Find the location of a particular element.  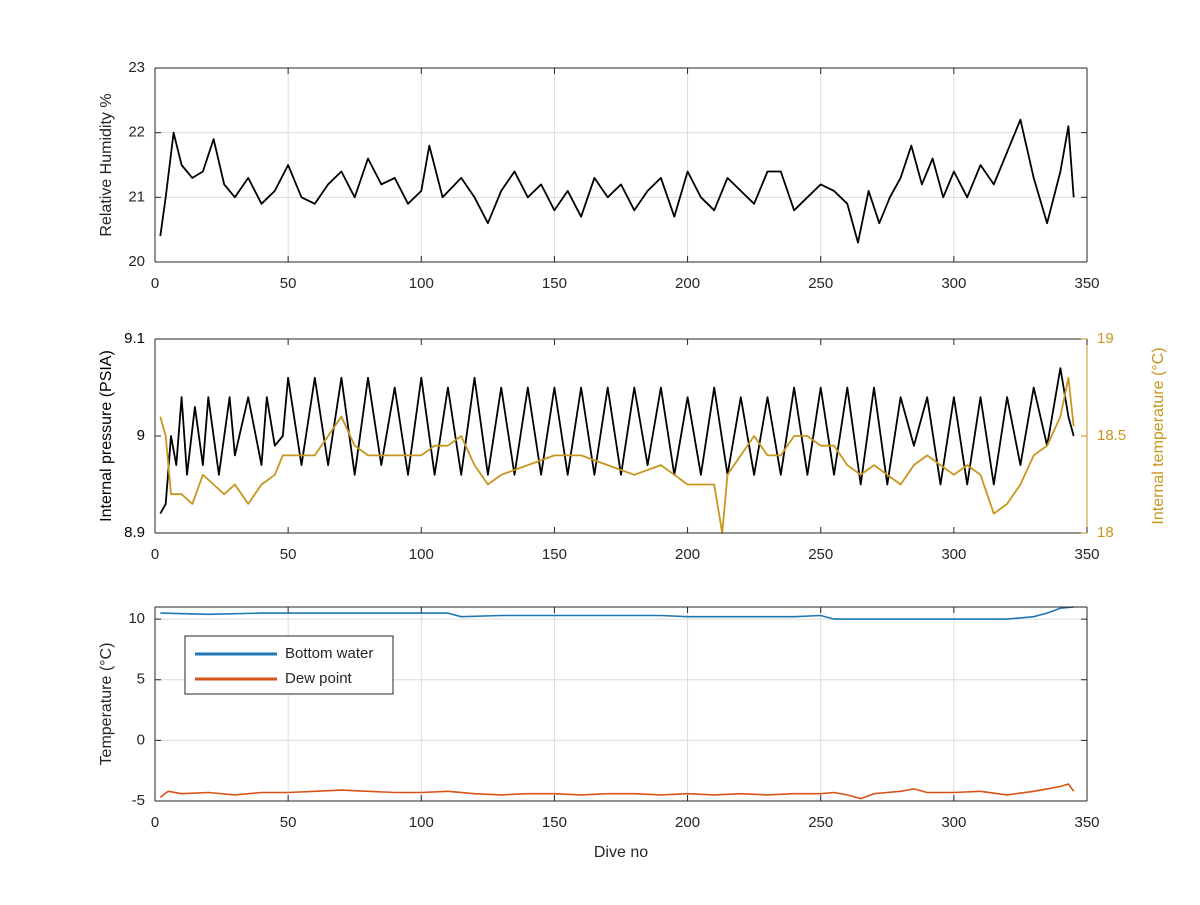

series-line-p0-s0 is located at coordinates (617, 181).